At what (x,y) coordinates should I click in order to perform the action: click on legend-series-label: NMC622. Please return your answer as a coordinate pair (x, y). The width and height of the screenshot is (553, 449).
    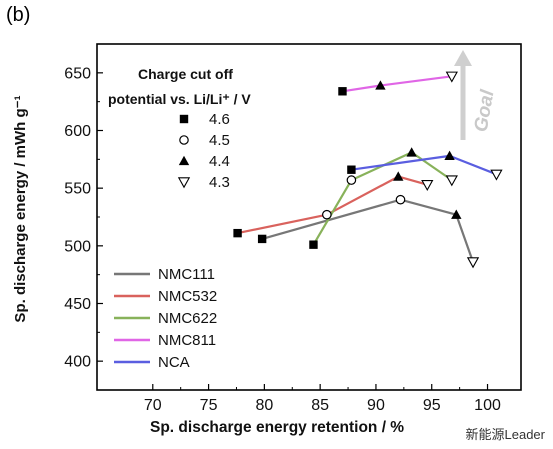
    Looking at the image, I should click on (187, 318).